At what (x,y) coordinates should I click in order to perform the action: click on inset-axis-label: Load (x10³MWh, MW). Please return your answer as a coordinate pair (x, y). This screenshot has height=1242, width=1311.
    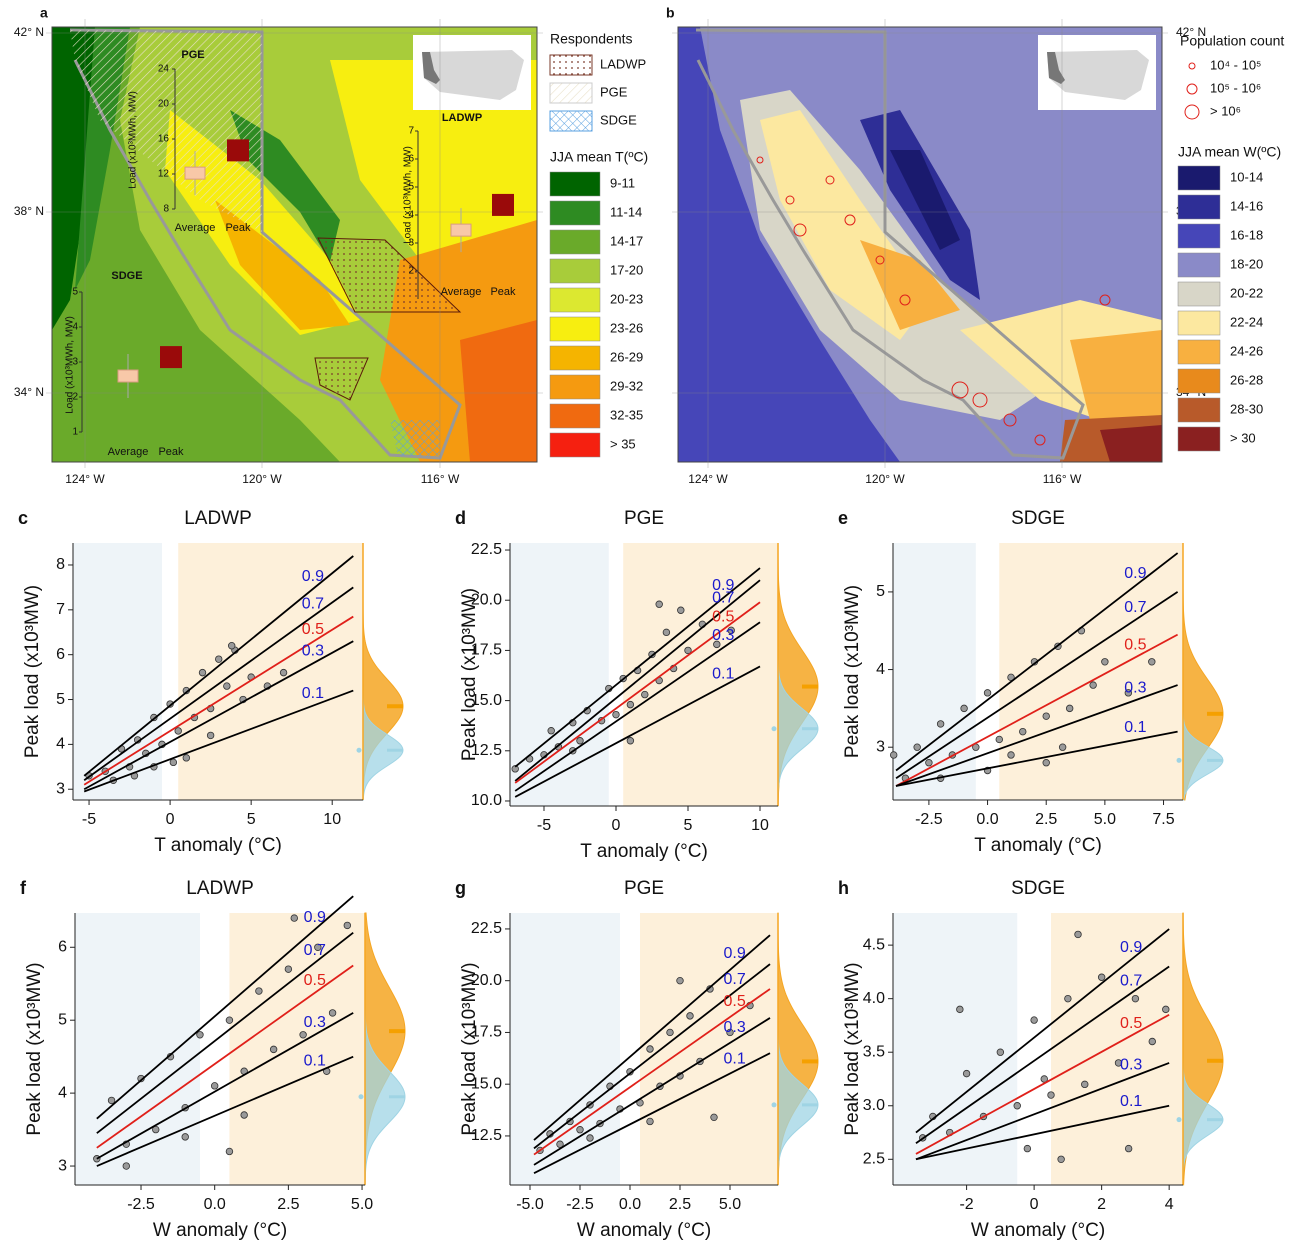
    Looking at the image, I should click on (70, 365).